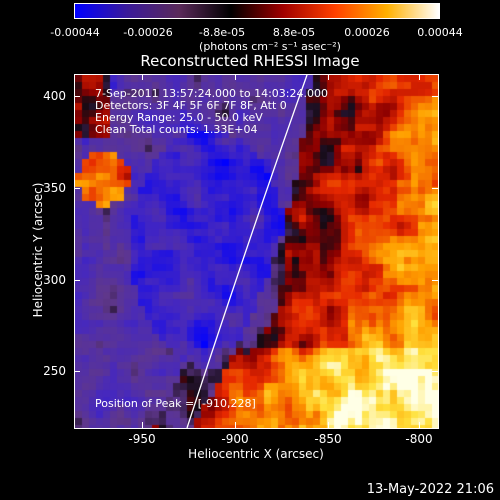 The height and width of the screenshot is (500, 500). I want to click on colorbar-tick-label: 0.00044, so click(440, 32).